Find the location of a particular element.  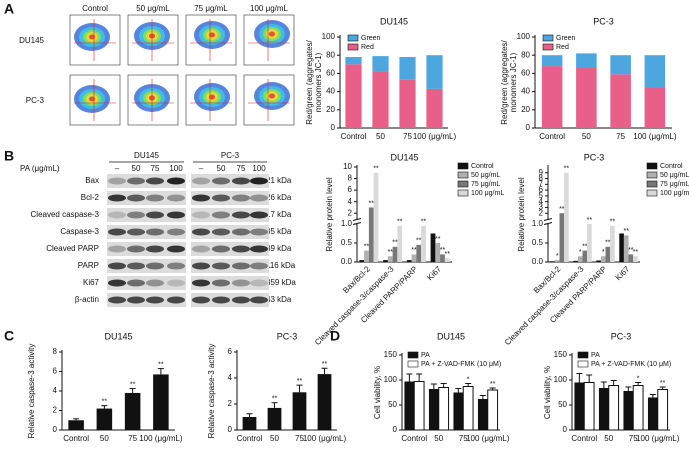

legend-label: 75 μg/mL is located at coordinates (485, 184).